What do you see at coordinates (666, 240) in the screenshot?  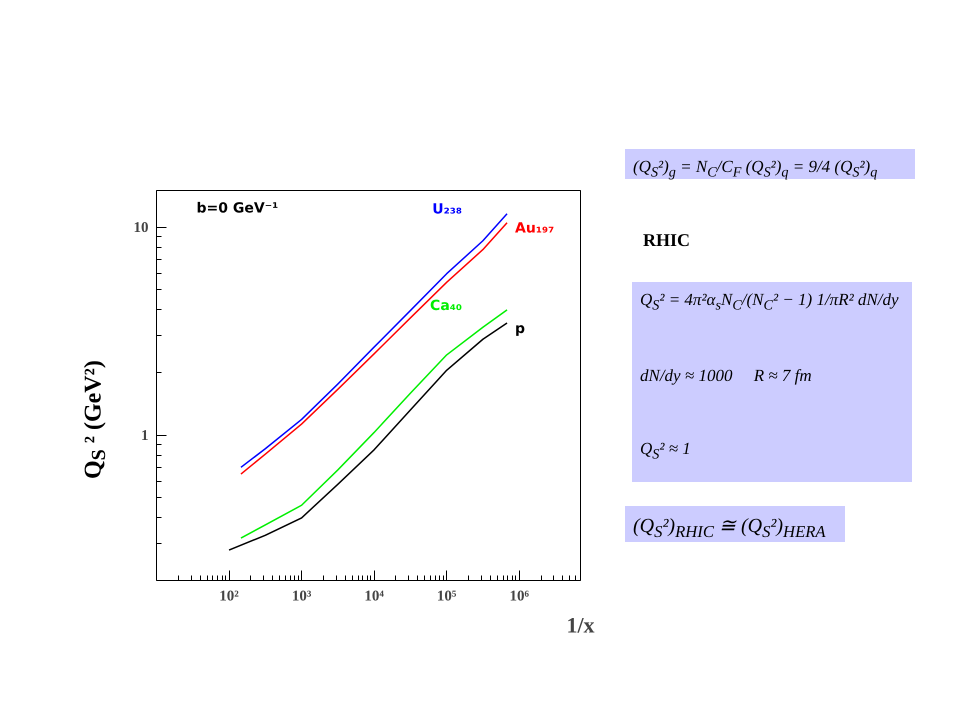 I see `text: RHIC` at bounding box center [666, 240].